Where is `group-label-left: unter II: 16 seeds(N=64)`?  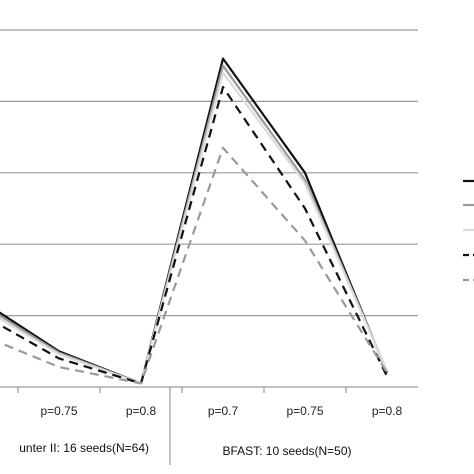
group-label-left: unter II: 16 seeds(N=64) is located at coordinates (84, 448).